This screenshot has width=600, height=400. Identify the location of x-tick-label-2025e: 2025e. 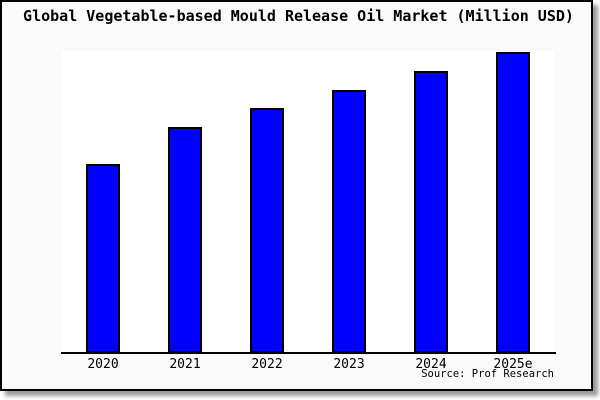
(513, 364).